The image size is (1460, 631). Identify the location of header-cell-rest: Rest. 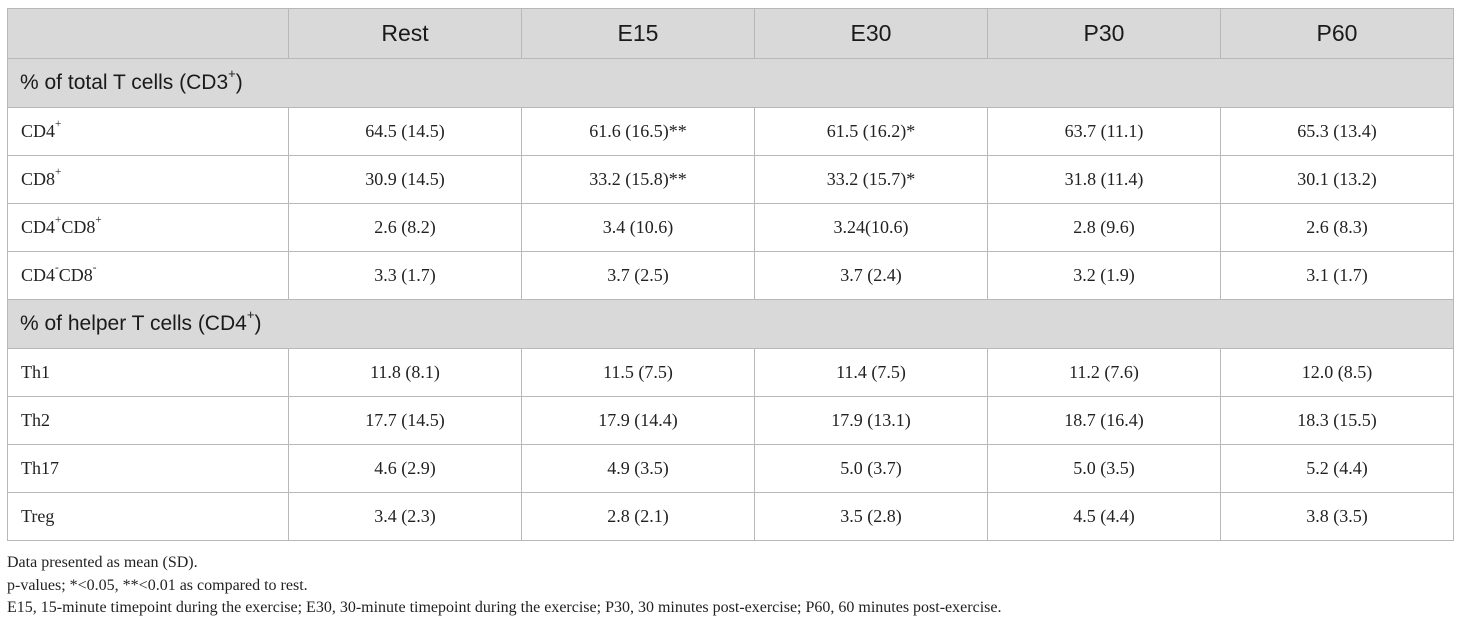
(405, 33).